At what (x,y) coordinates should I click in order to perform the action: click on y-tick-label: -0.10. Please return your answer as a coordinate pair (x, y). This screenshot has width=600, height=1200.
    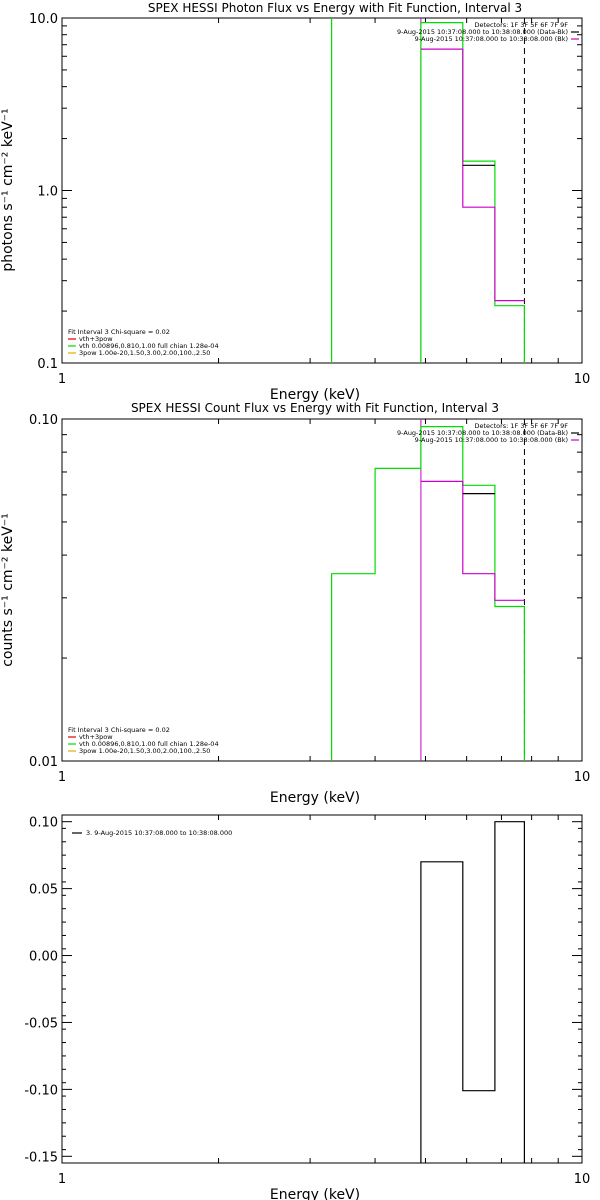
    Looking at the image, I should click on (41, 1090).